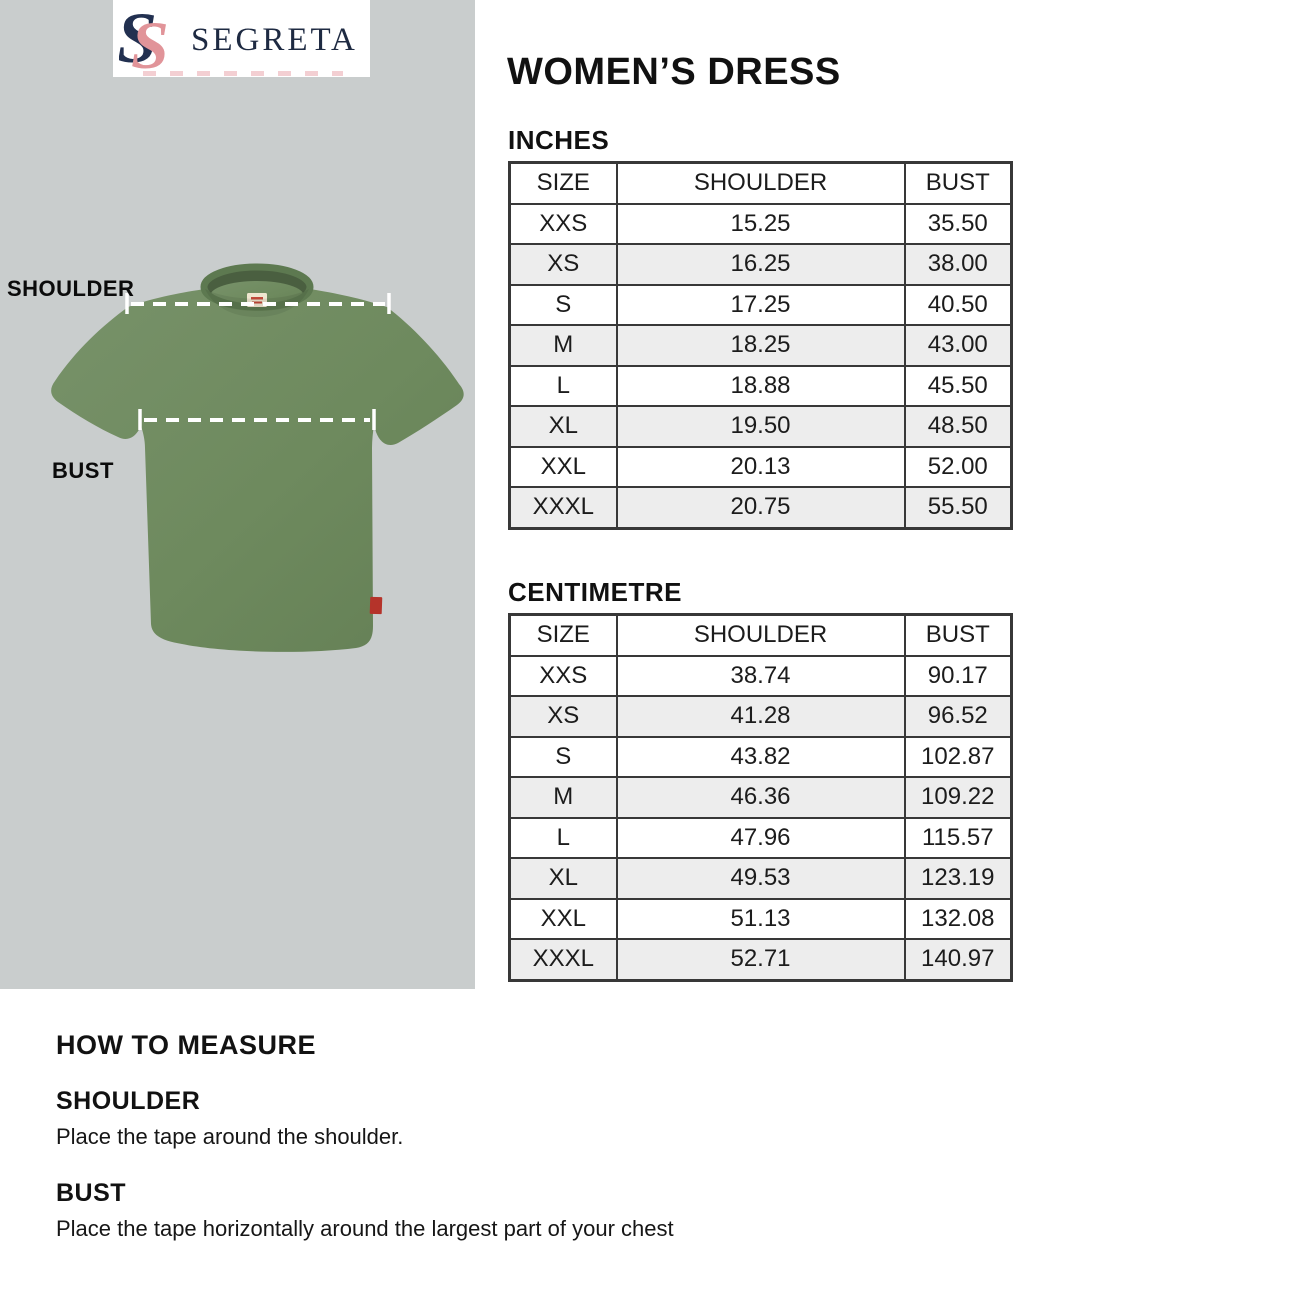 The height and width of the screenshot is (1300, 1300). What do you see at coordinates (958, 466) in the screenshot?
I see `size-cell: 52.00` at bounding box center [958, 466].